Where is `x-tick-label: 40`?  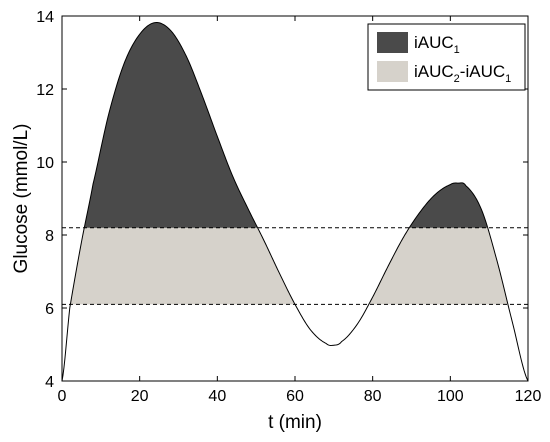
x-tick-label: 40 is located at coordinates (217, 396).